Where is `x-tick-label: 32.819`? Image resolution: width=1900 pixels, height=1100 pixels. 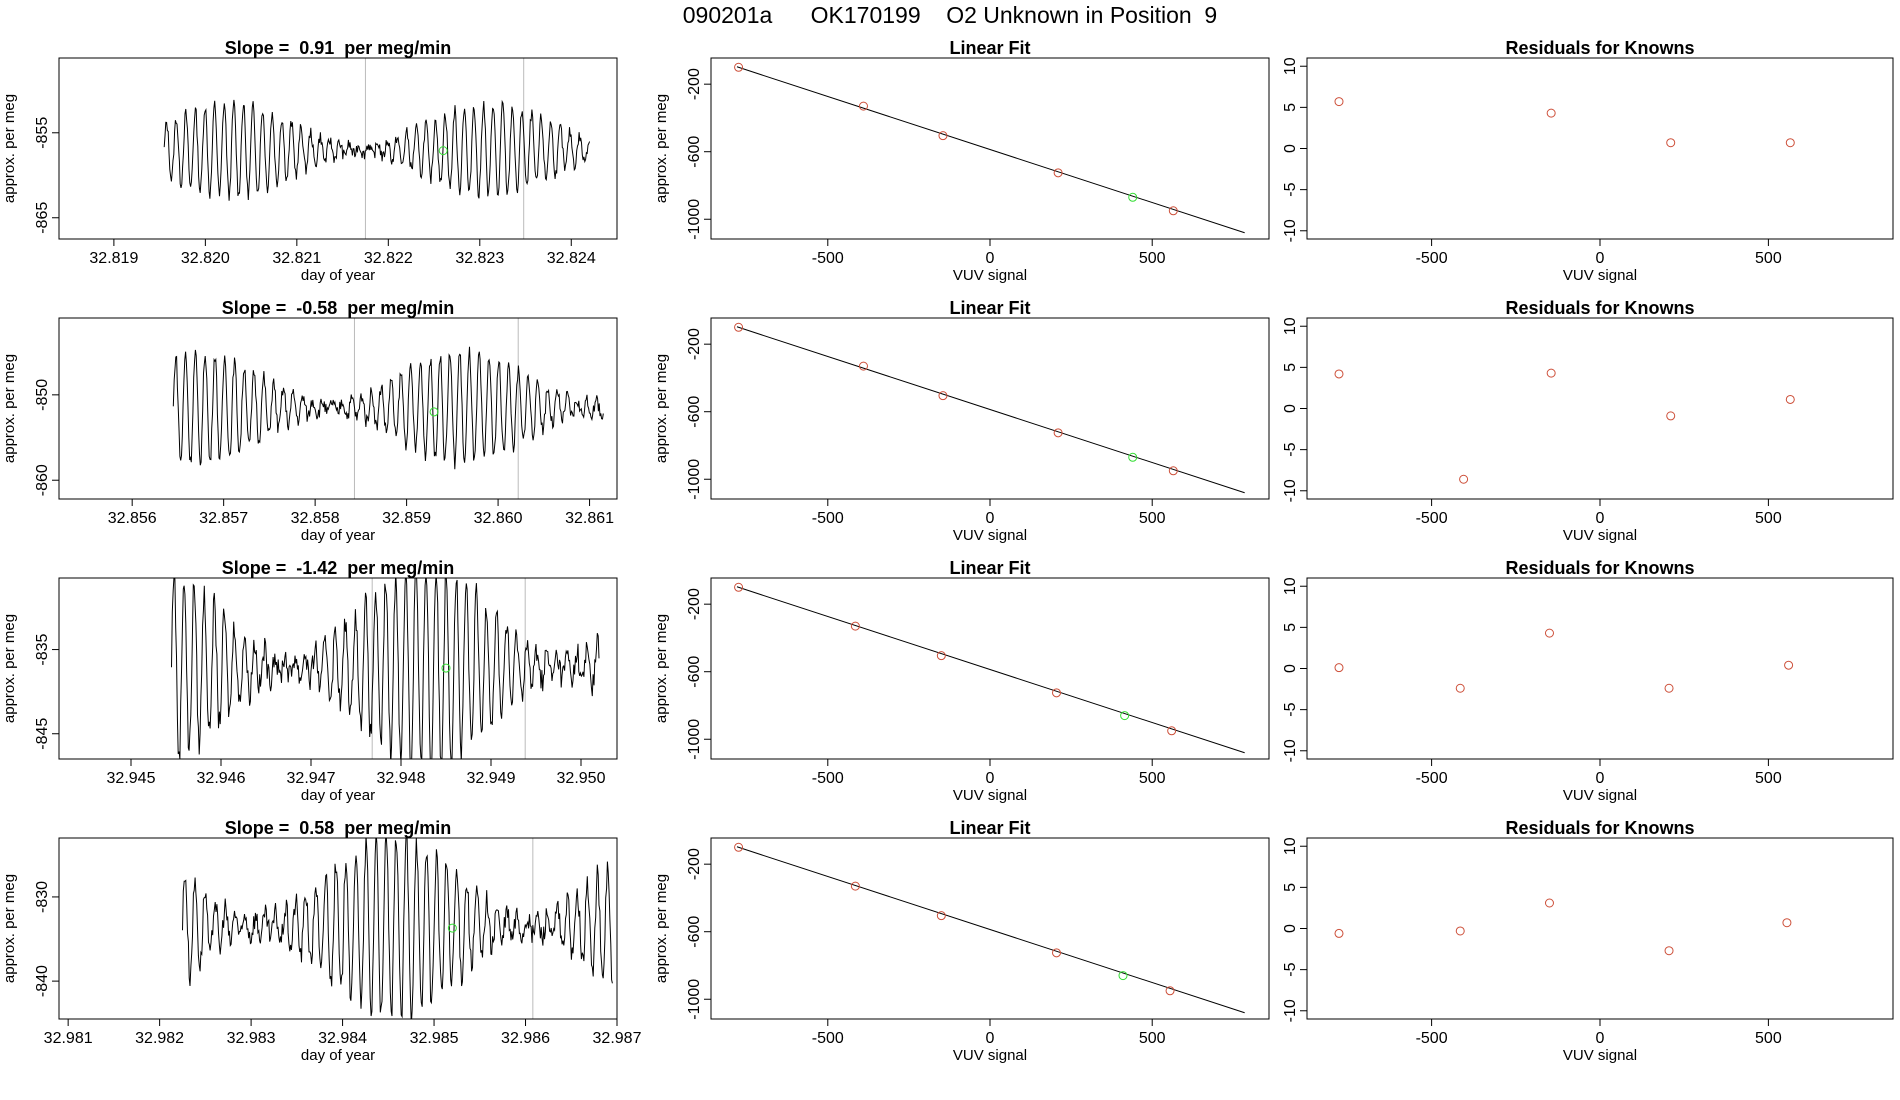
x-tick-label: 32.819 is located at coordinates (113, 258).